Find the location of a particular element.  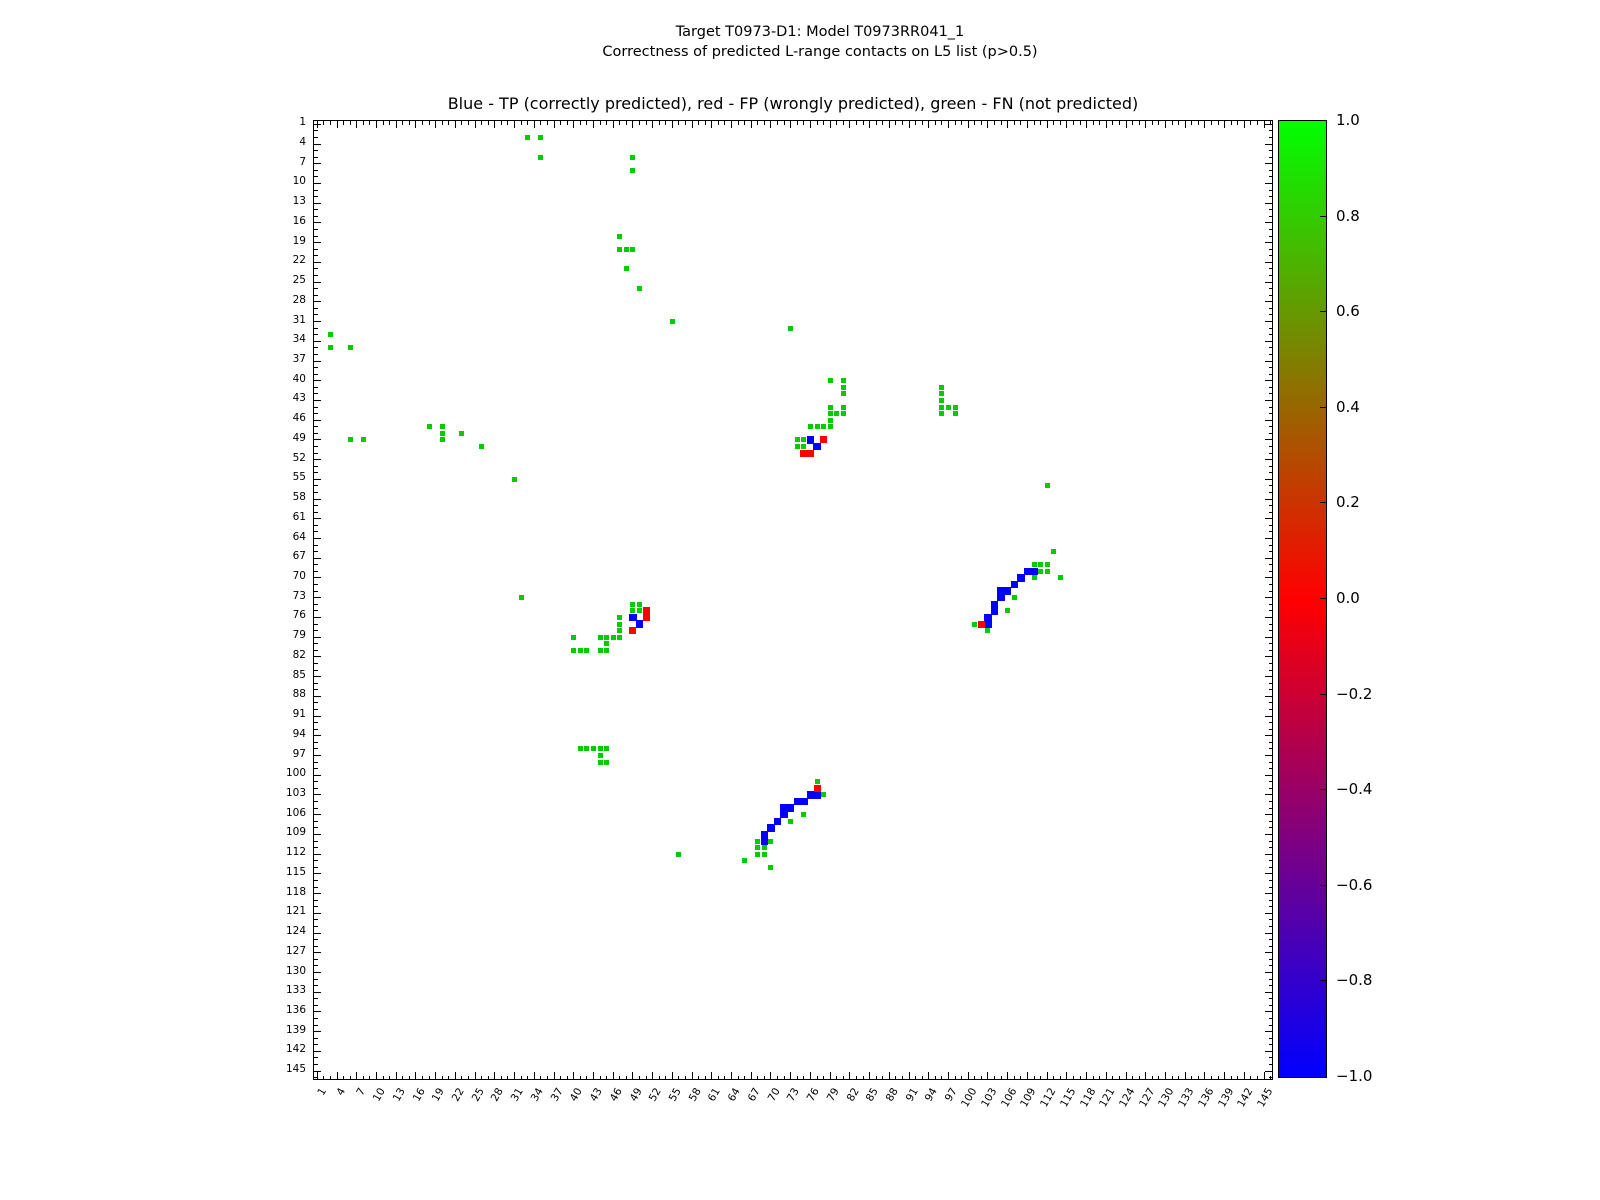

y-tick-label: 85 is located at coordinates (299, 674).